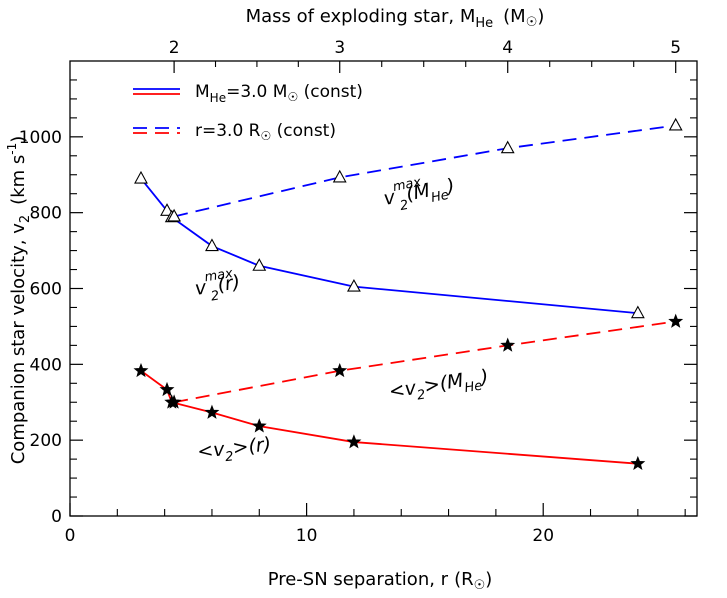 The height and width of the screenshot is (598, 727). Describe the element at coordinates (419, 193) in the screenshot. I see `curve-annotation: vmax2(MHe)` at that location.